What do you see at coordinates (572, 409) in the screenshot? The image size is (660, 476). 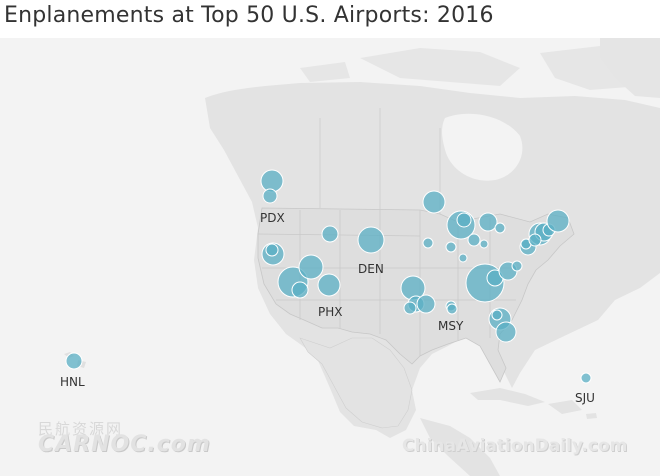 I see `hispaniola` at bounding box center [572, 409].